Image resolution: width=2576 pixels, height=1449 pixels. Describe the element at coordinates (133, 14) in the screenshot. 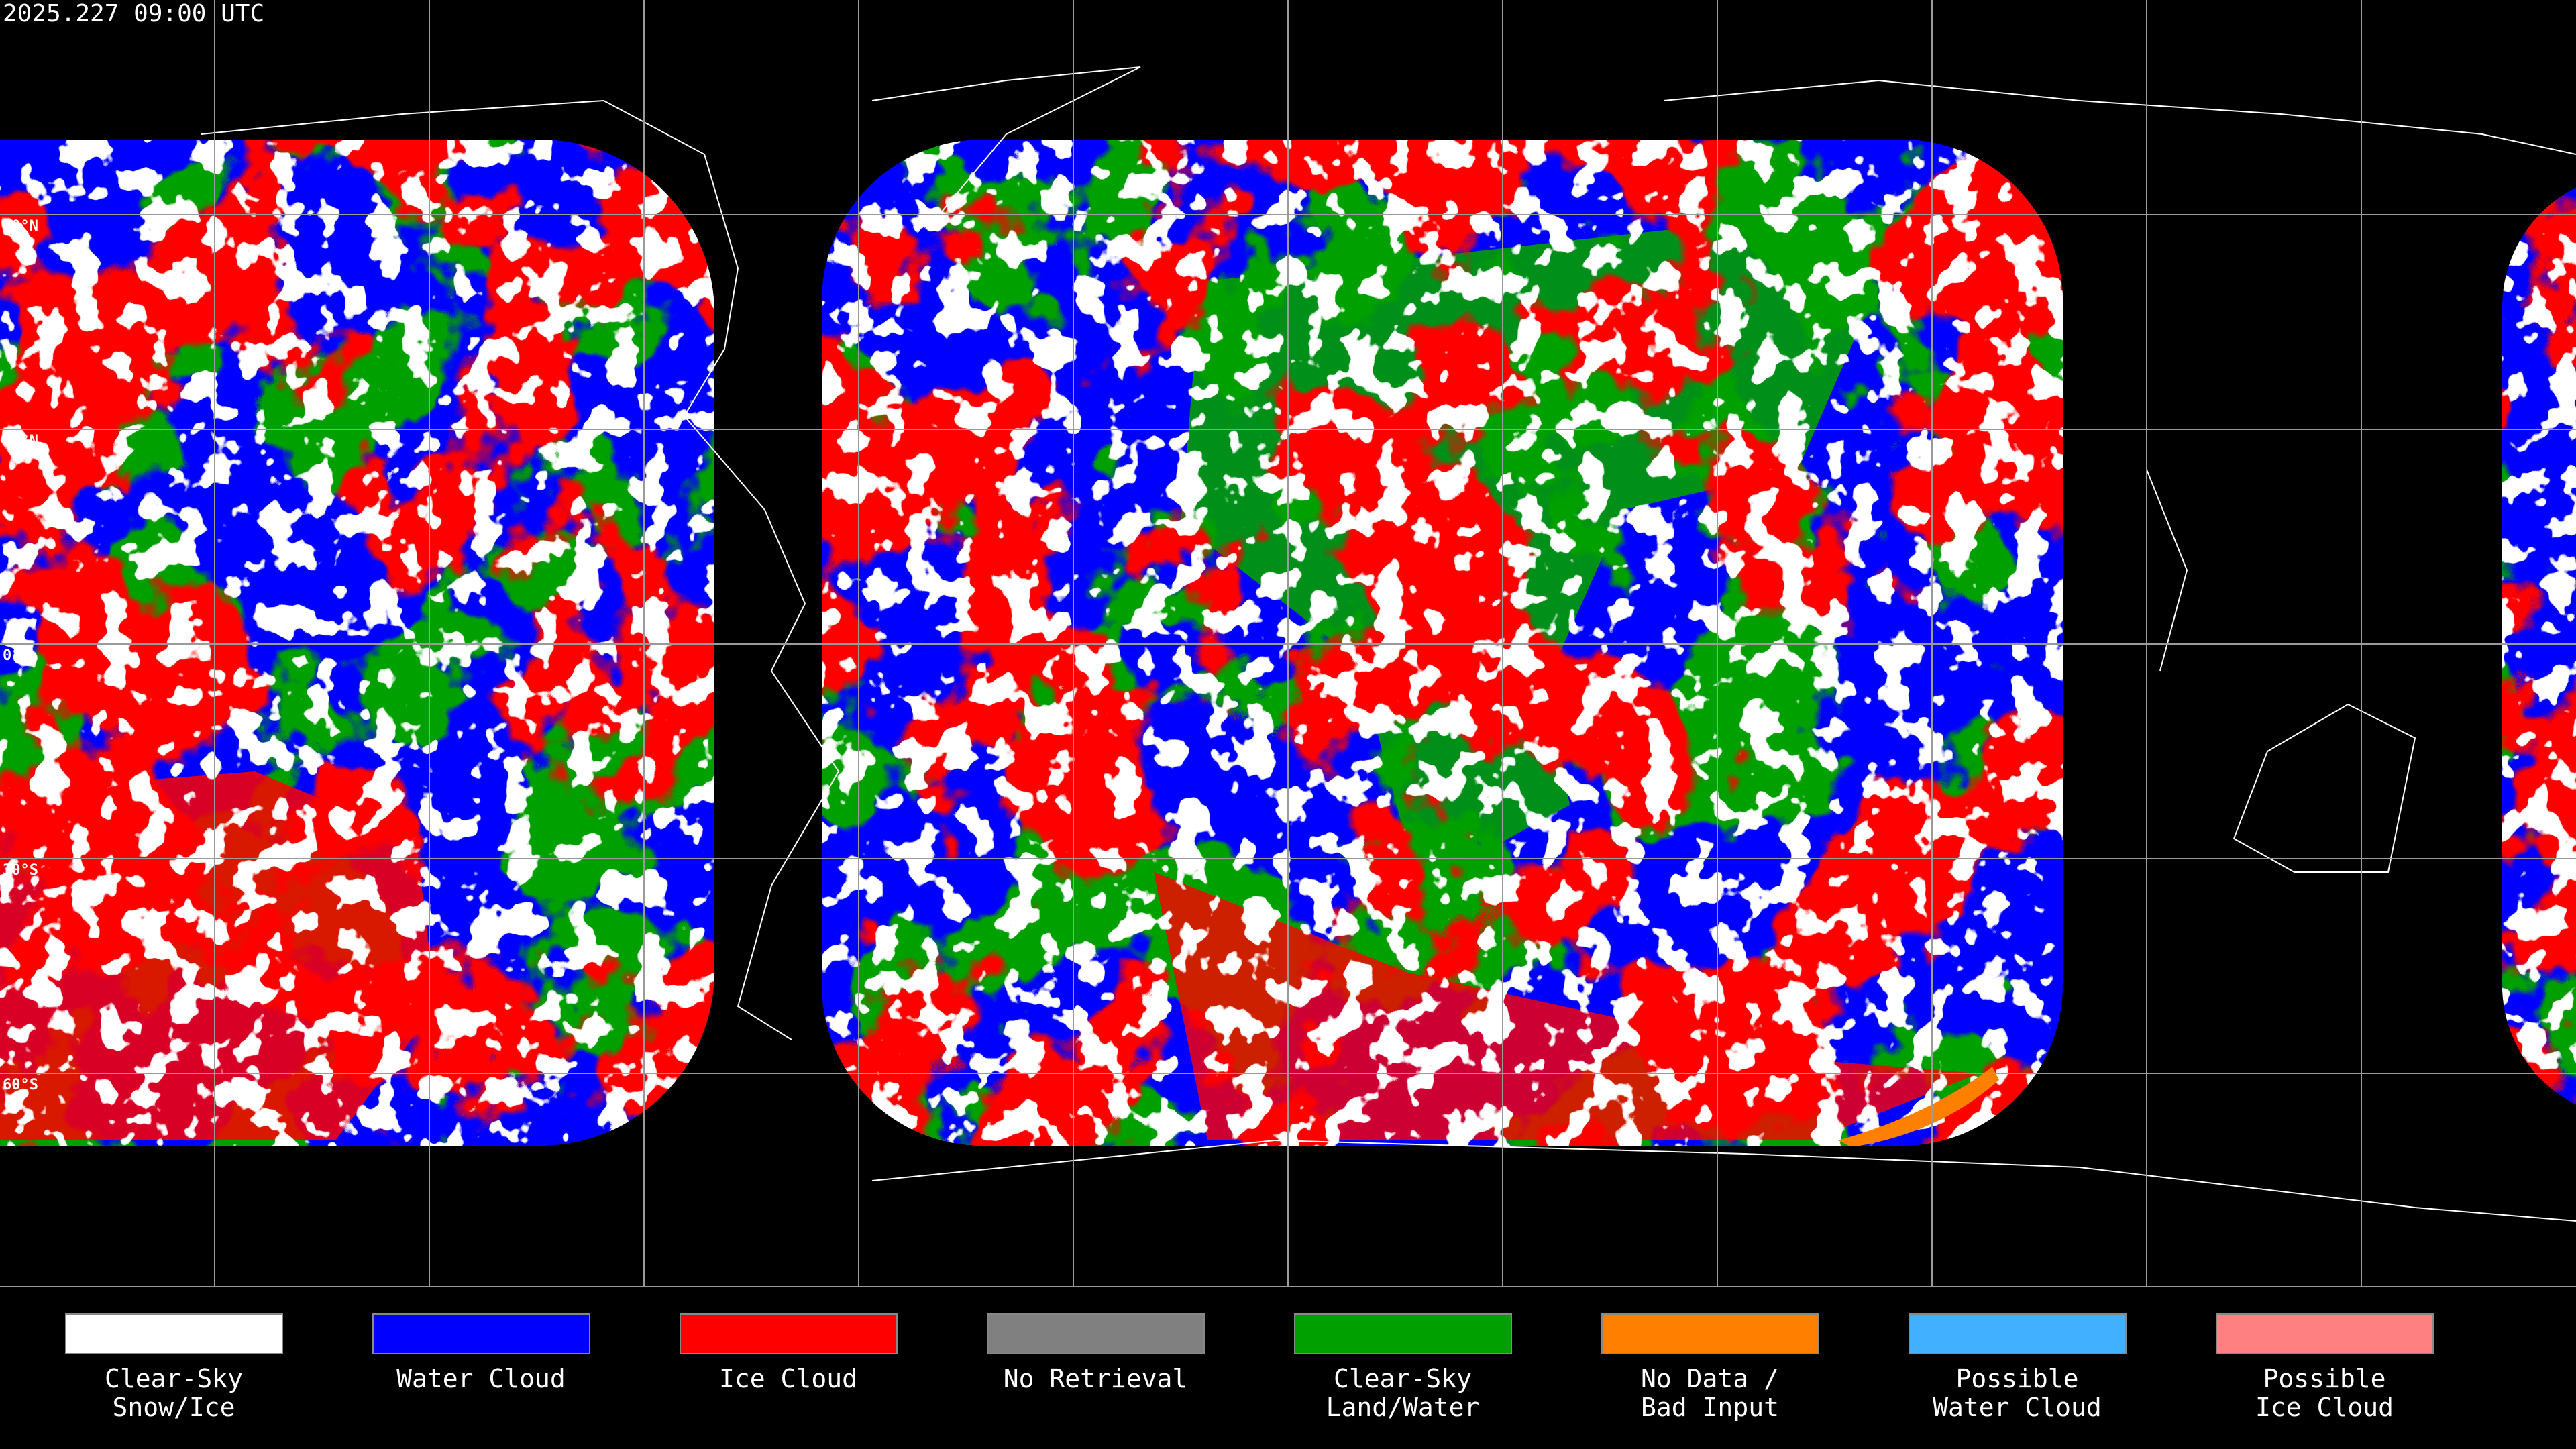

I see `timestamp: 2025.227 09:00 UTC` at that location.